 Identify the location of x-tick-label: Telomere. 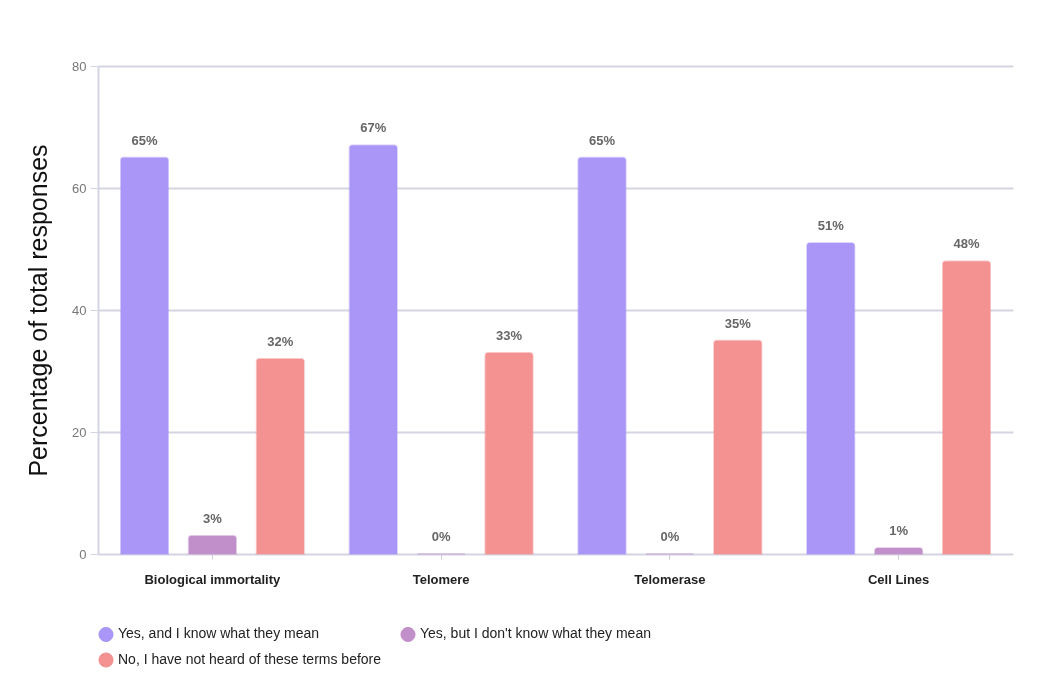
(441, 579).